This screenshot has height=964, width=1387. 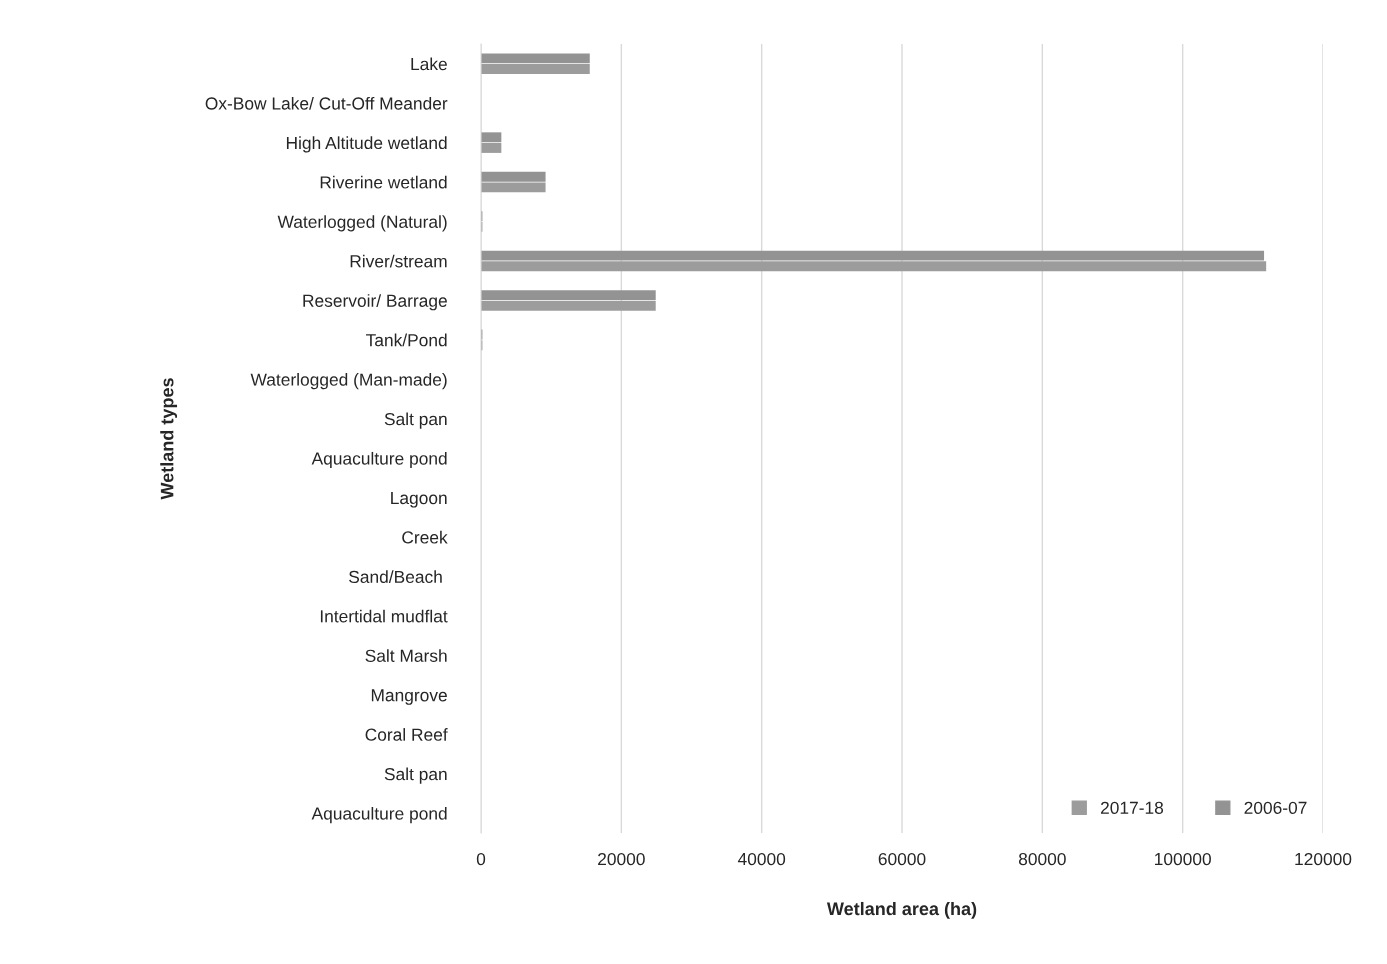 I want to click on y-tick-label: Riverine wetland, so click(x=383, y=182).